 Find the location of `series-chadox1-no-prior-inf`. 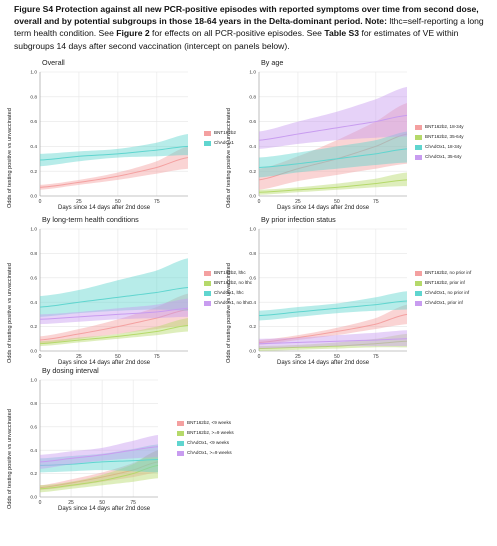

series-chadox1-no-prior-inf is located at coordinates (333, 306).